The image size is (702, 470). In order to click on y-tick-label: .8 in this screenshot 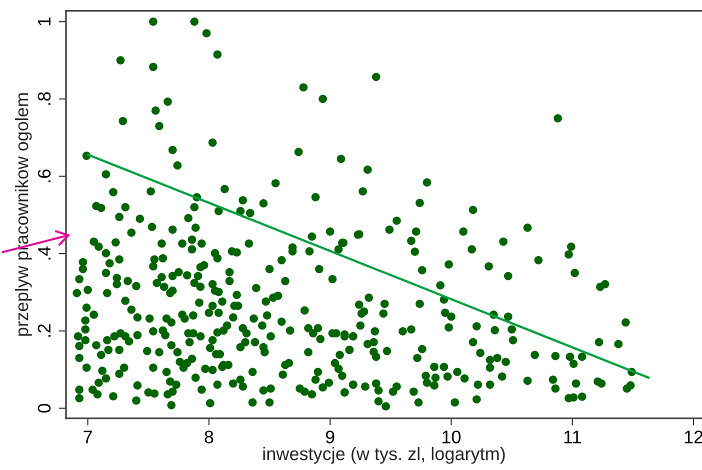, I will do `click(44, 98)`.